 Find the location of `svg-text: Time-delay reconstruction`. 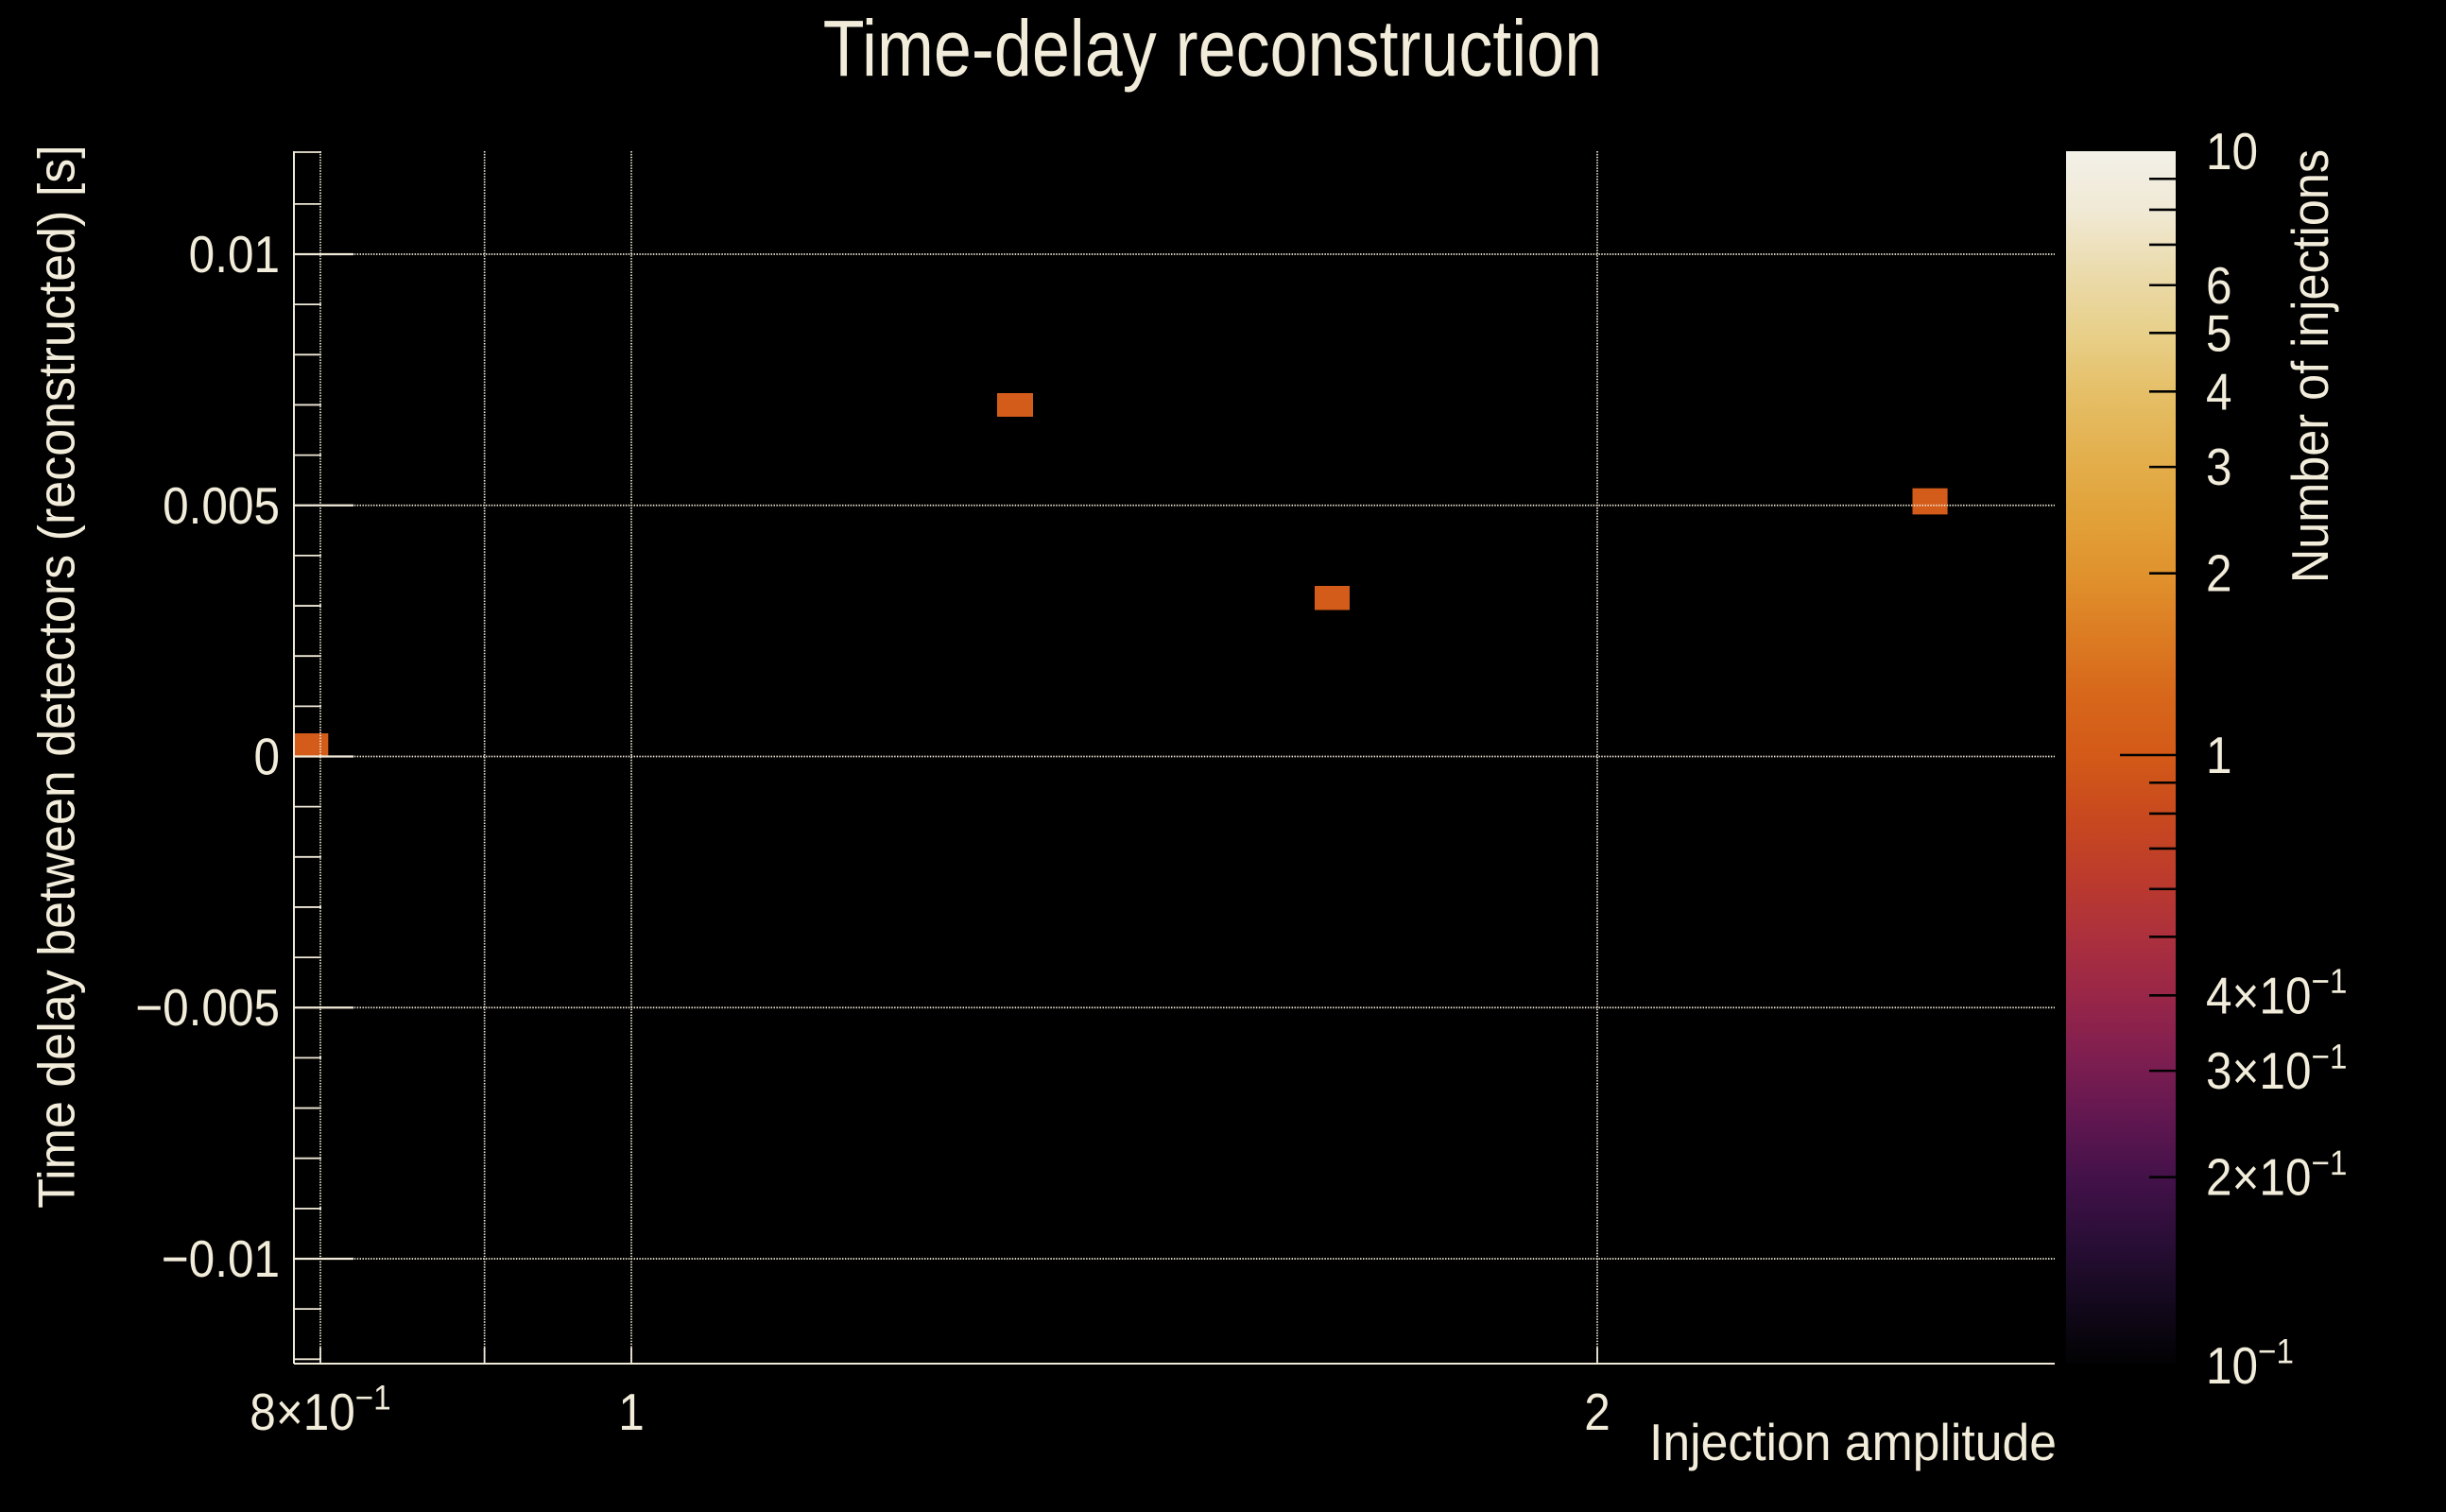

svg-text: Time-delay reconstruction is located at coordinates (1212, 49).